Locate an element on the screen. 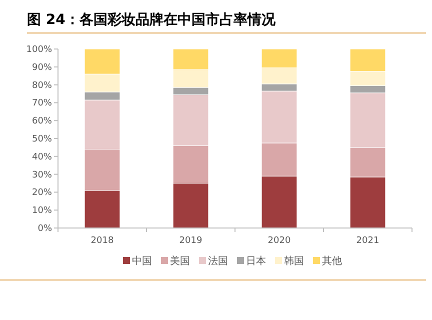 The height and width of the screenshot is (320, 432). legend-label: 日本 is located at coordinates (256, 261).